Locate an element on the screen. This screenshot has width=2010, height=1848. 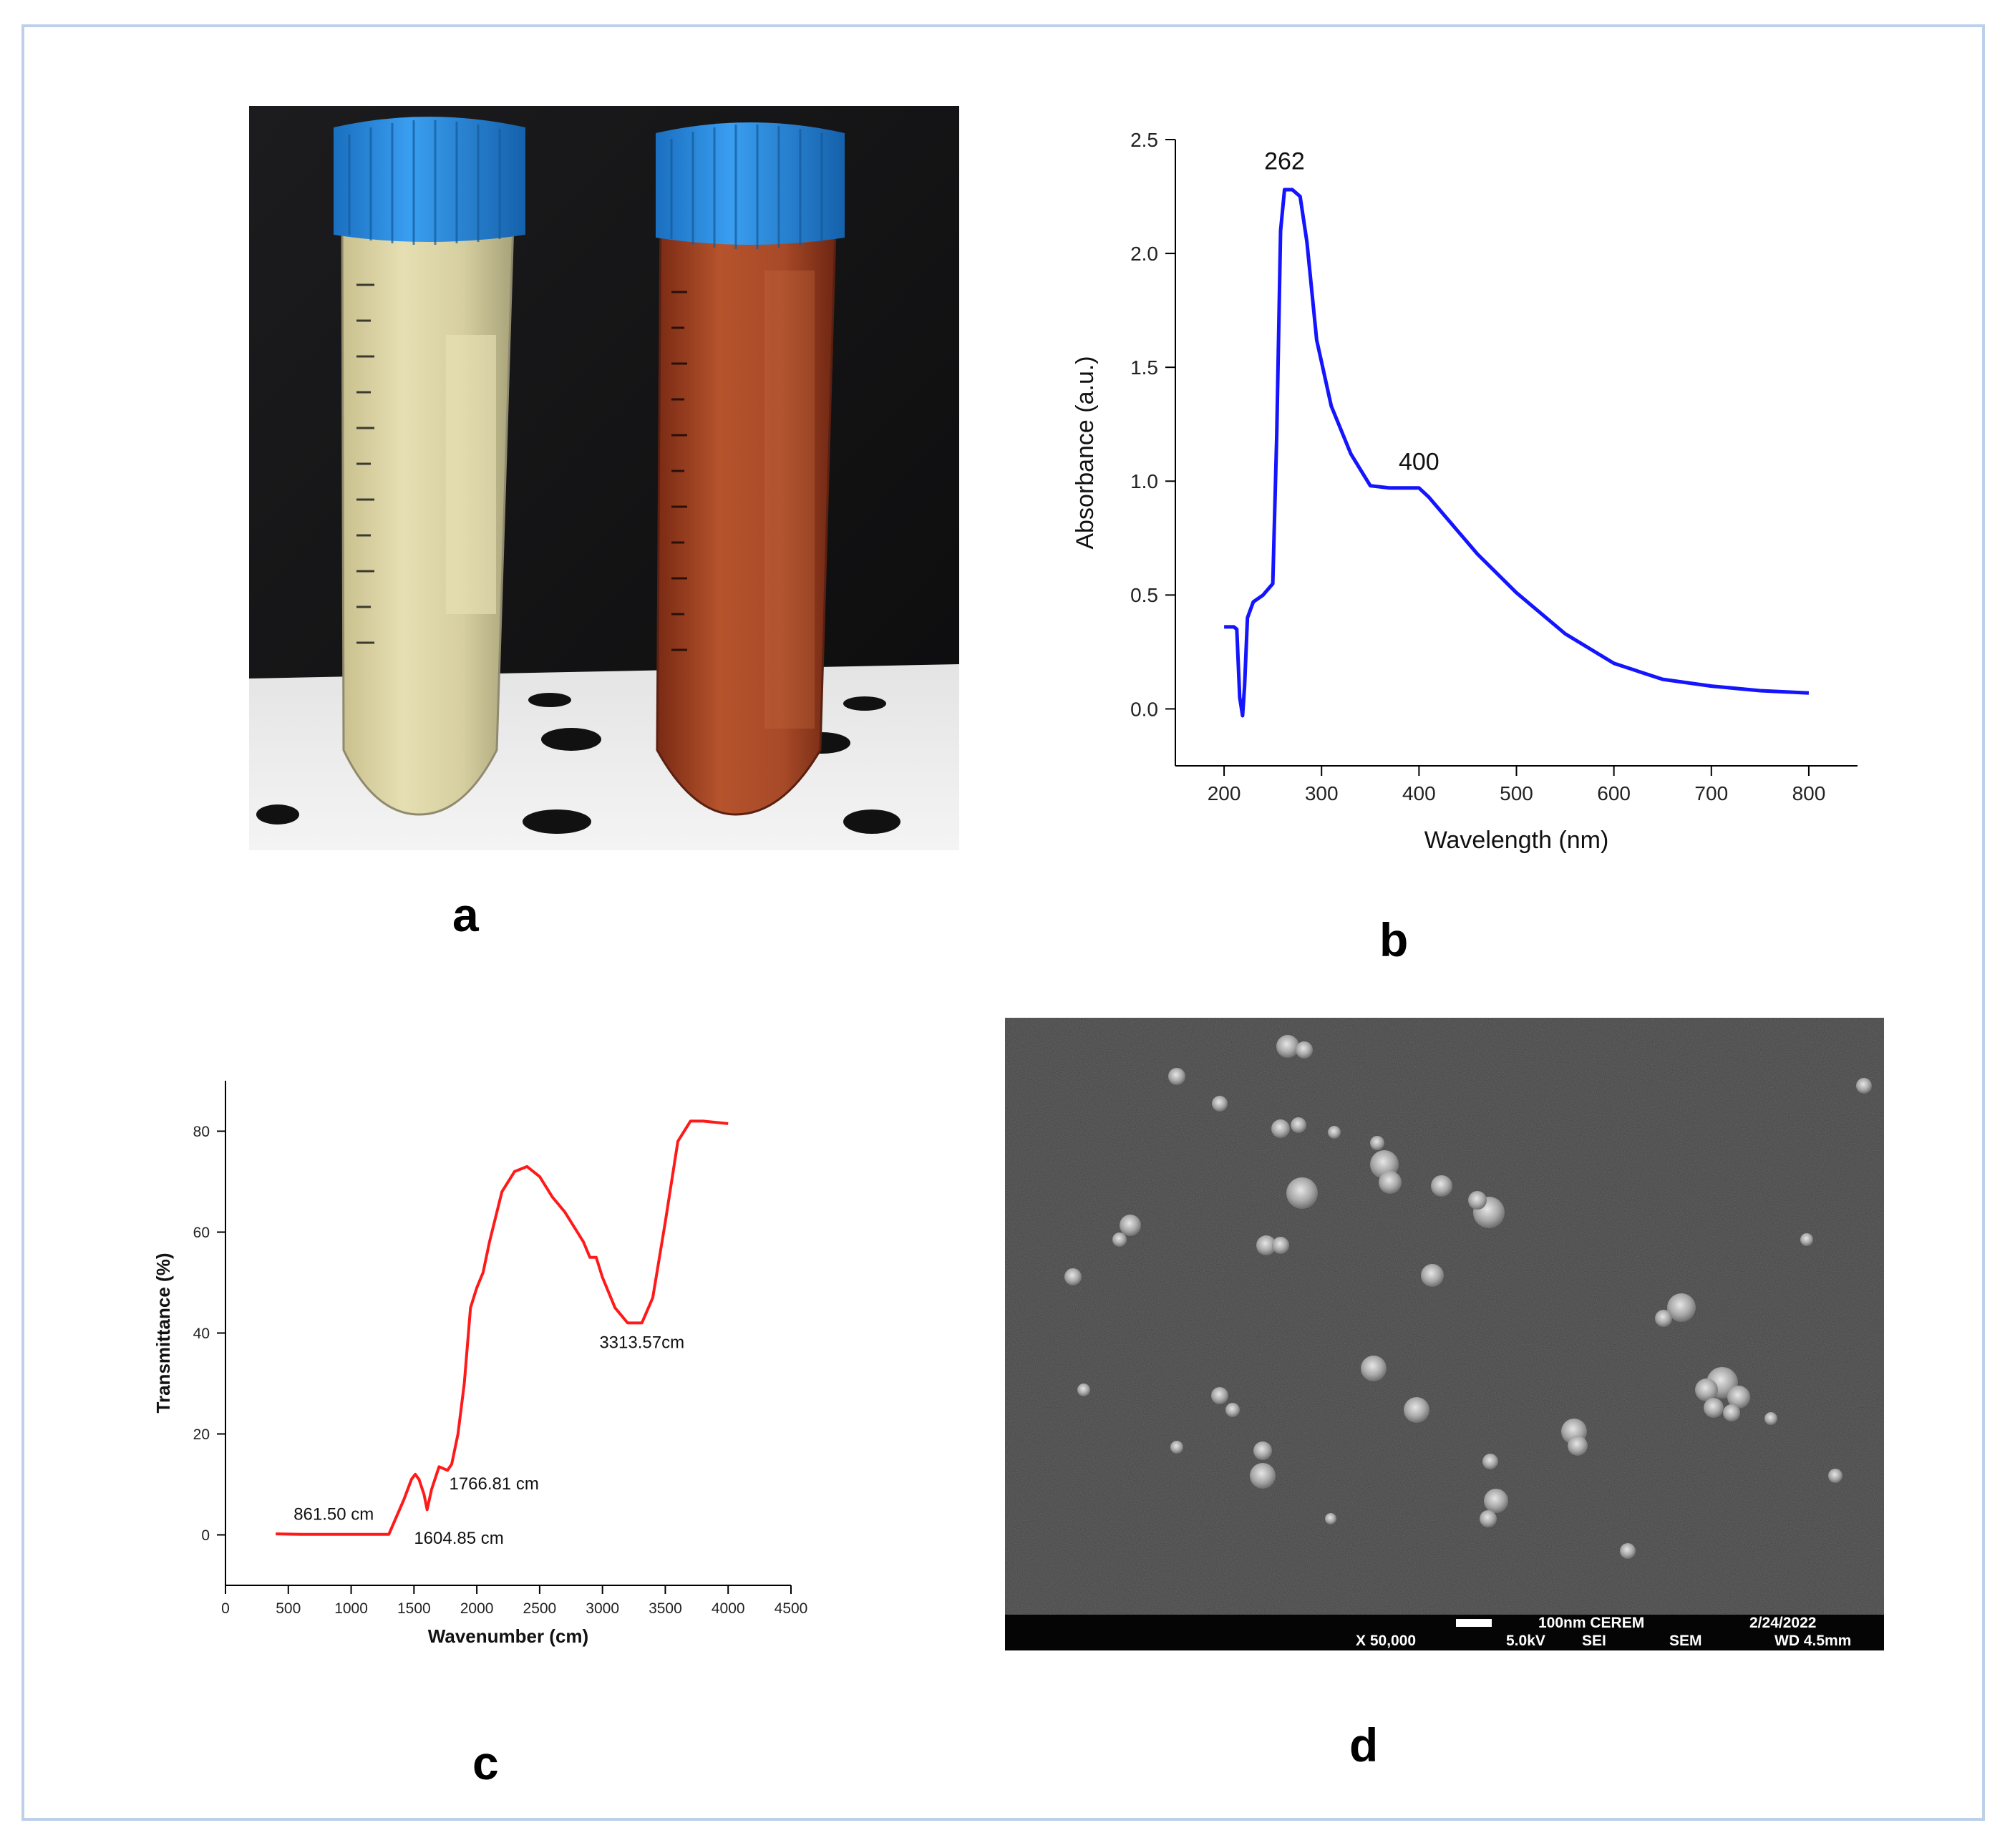
x-tick-label: 4000 is located at coordinates (728, 1608).